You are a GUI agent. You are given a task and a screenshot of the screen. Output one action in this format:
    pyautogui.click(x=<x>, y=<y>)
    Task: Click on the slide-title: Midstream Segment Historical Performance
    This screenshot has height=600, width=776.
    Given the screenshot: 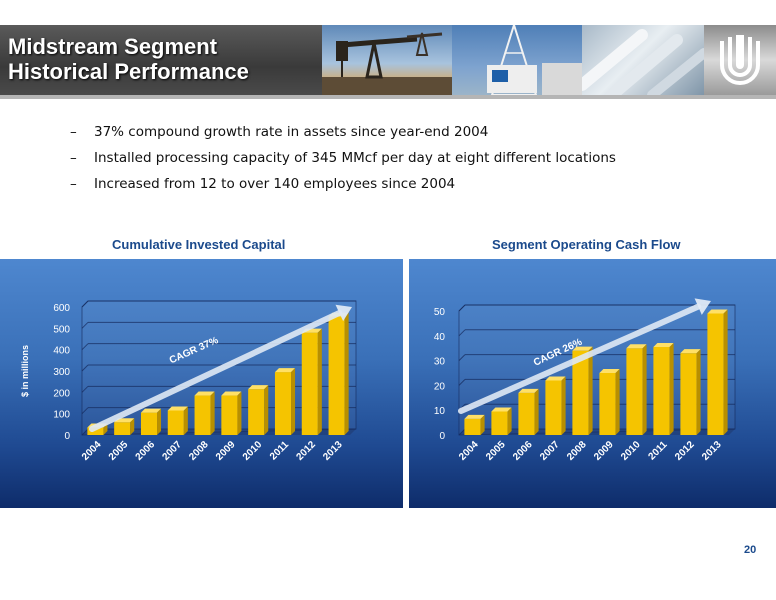 What is the action you would take?
    pyautogui.click(x=163, y=59)
    